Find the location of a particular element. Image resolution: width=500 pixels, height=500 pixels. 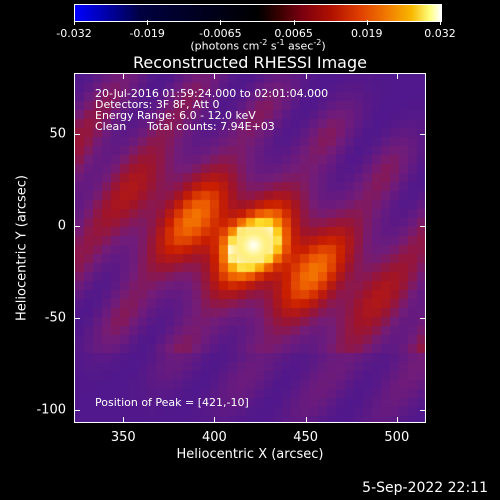

colorbar-tick-label: -0.0065 is located at coordinates (220, 33).